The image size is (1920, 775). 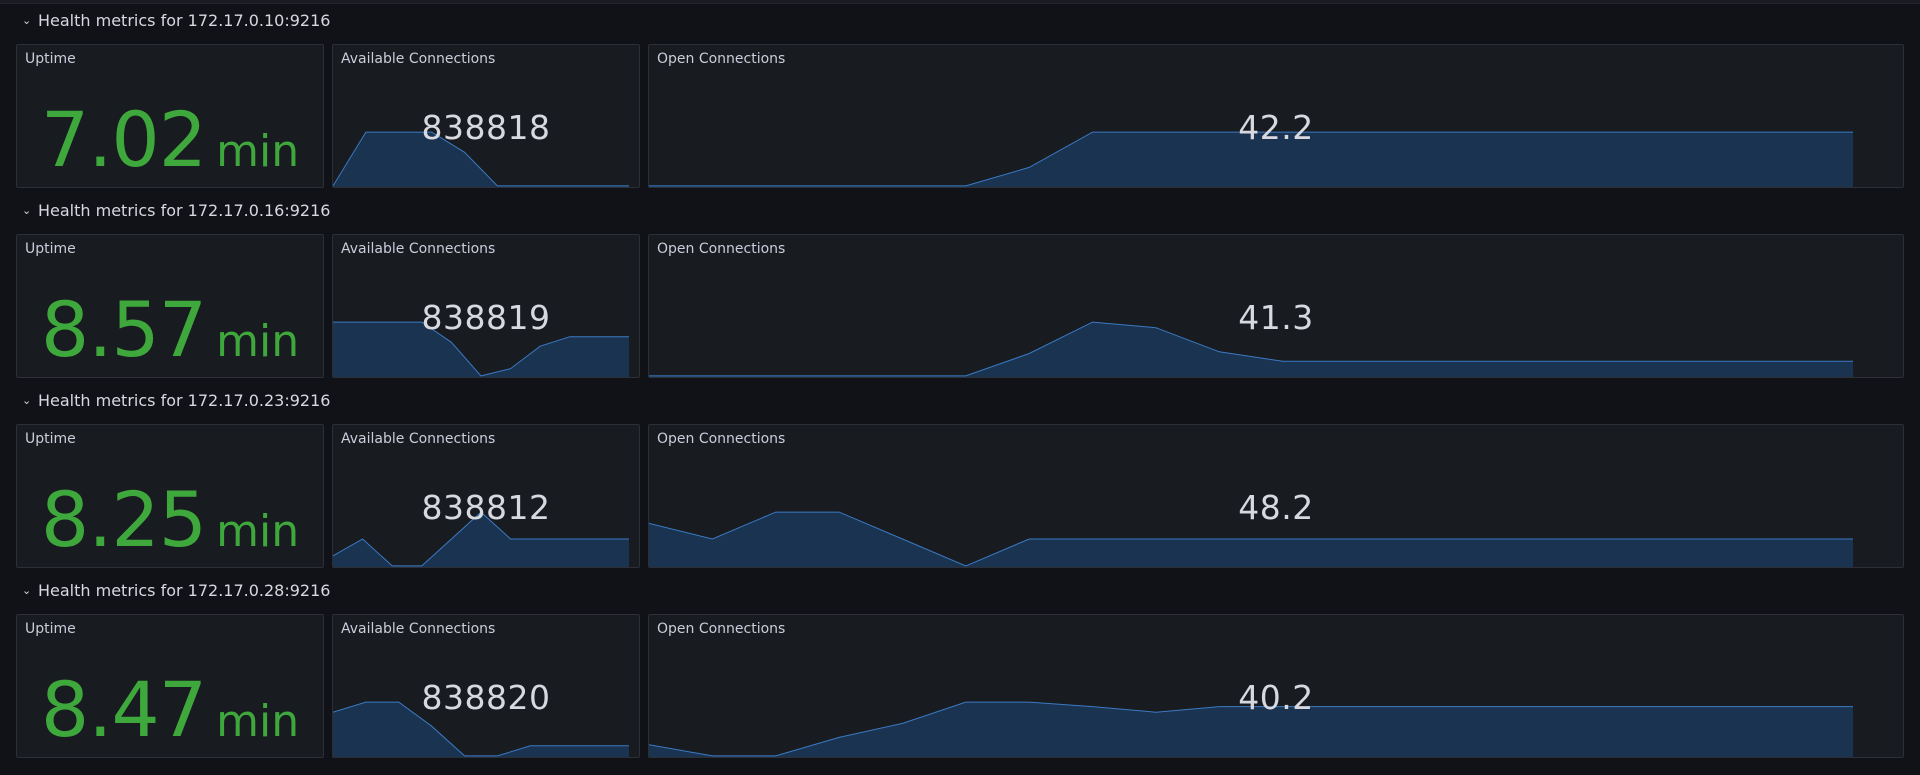 I want to click on row-header-0: ⌄ Health metrics for 172.17.0.10:9216, so click(x=176, y=20).